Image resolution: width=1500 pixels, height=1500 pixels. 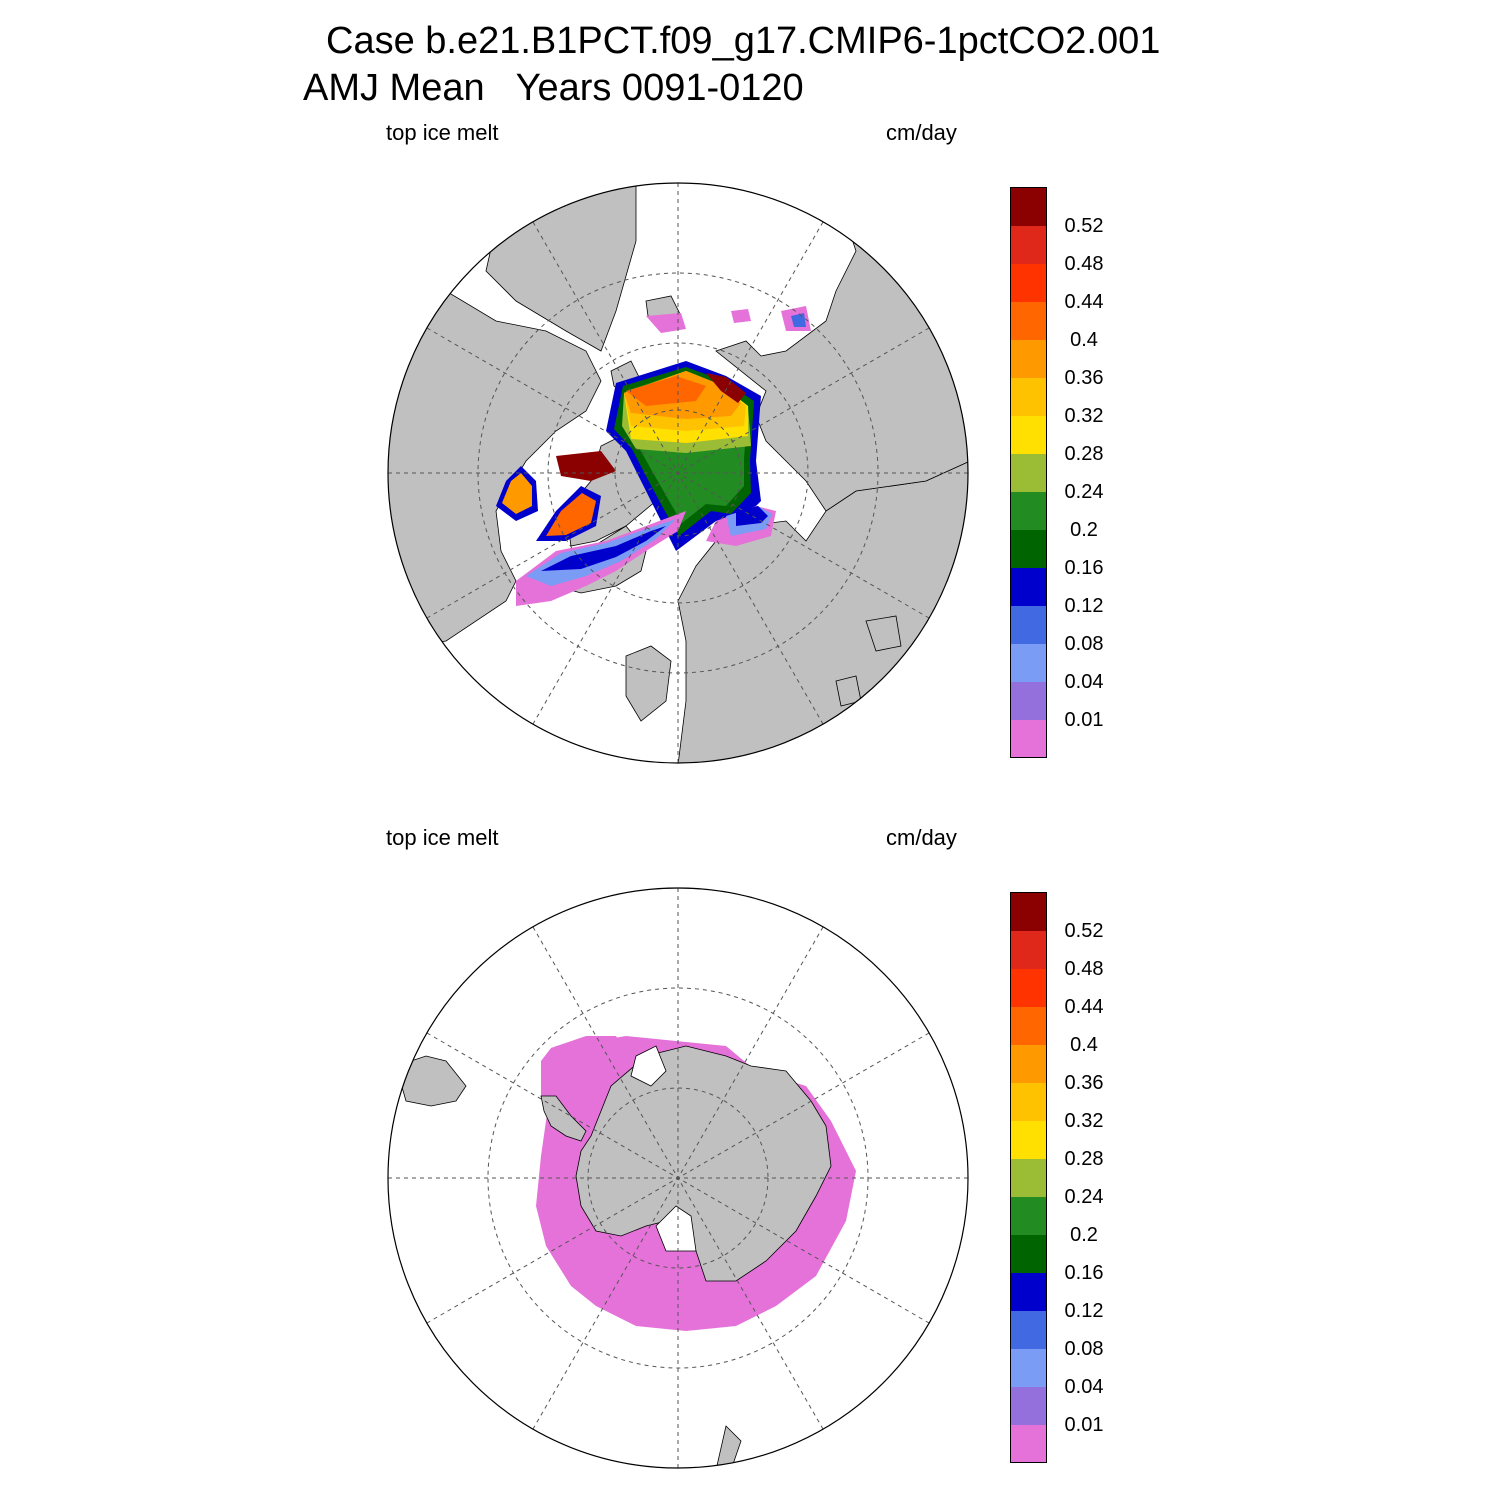 What do you see at coordinates (1084, 530) in the screenshot?
I see `north-colorbar-label-5: 0.2` at bounding box center [1084, 530].